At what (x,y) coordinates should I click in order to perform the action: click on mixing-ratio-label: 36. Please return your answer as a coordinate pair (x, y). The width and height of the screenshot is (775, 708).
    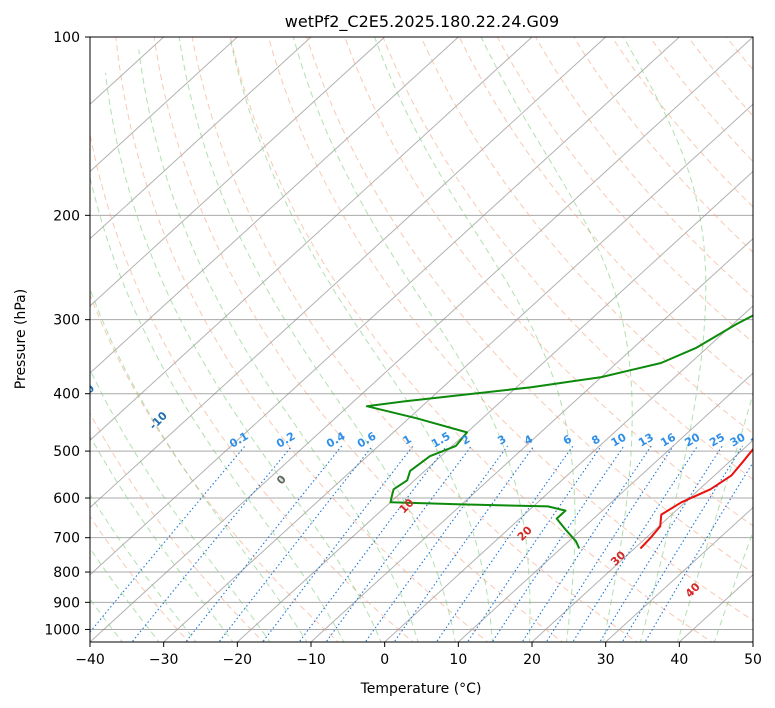
    Looking at the image, I should click on (758, 439).